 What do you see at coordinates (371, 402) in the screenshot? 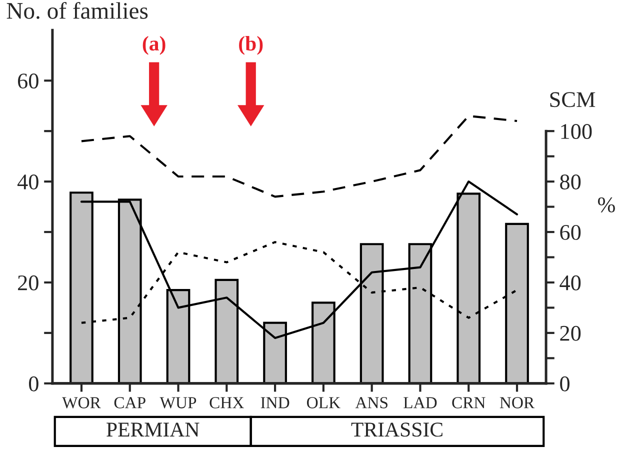
I see `x-tick-label: ANS` at bounding box center [371, 402].